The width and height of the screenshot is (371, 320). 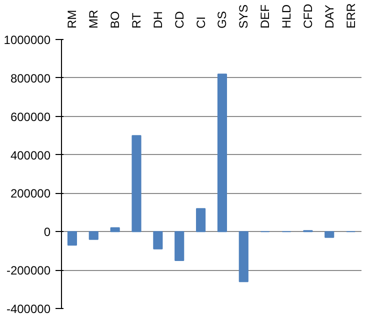 What do you see at coordinates (93, 19) in the screenshot?
I see `x-tick-label: MR` at bounding box center [93, 19].